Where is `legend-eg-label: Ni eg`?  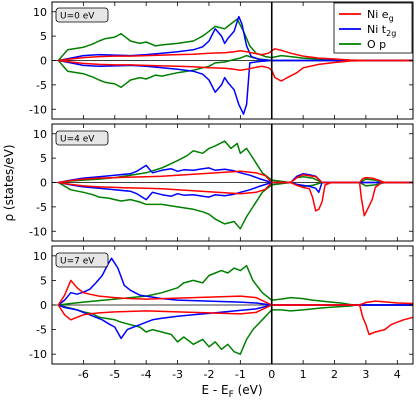 legend-eg-label: Ni eg is located at coordinates (380, 15).